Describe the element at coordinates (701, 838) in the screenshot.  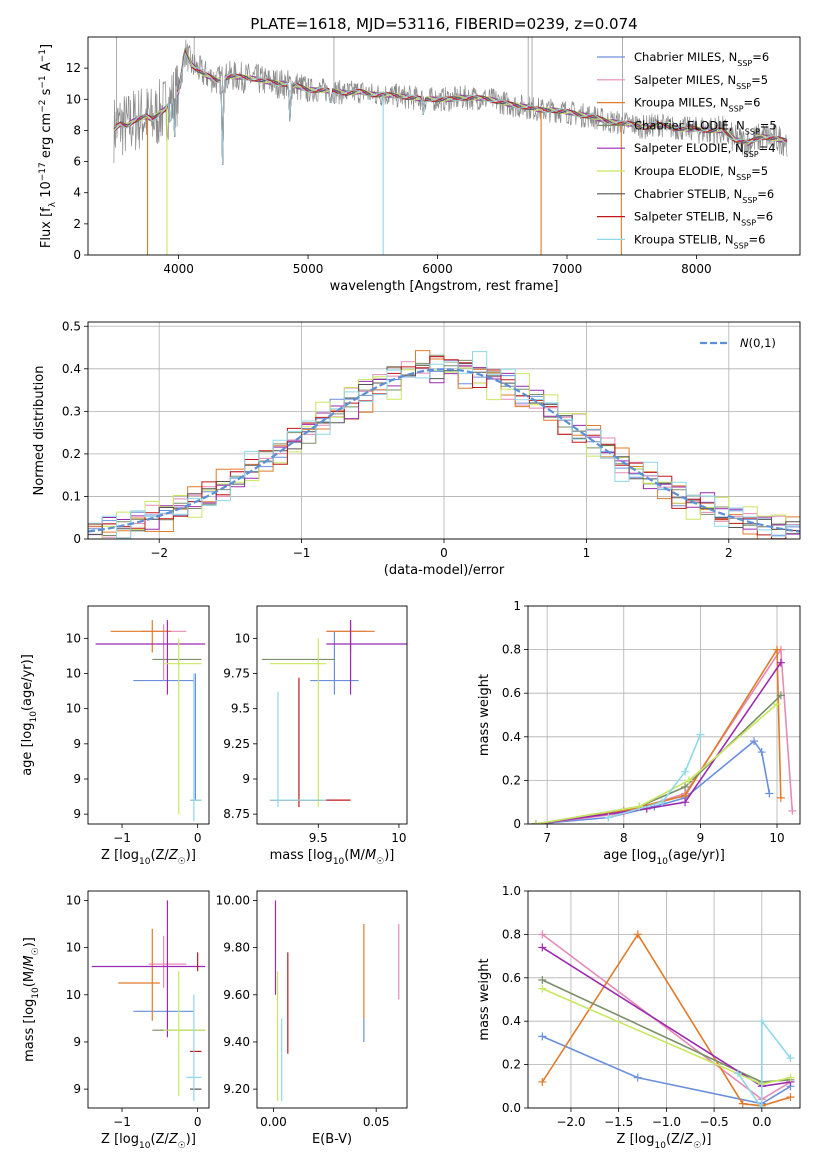
I see `x-tick-label: 9` at that location.